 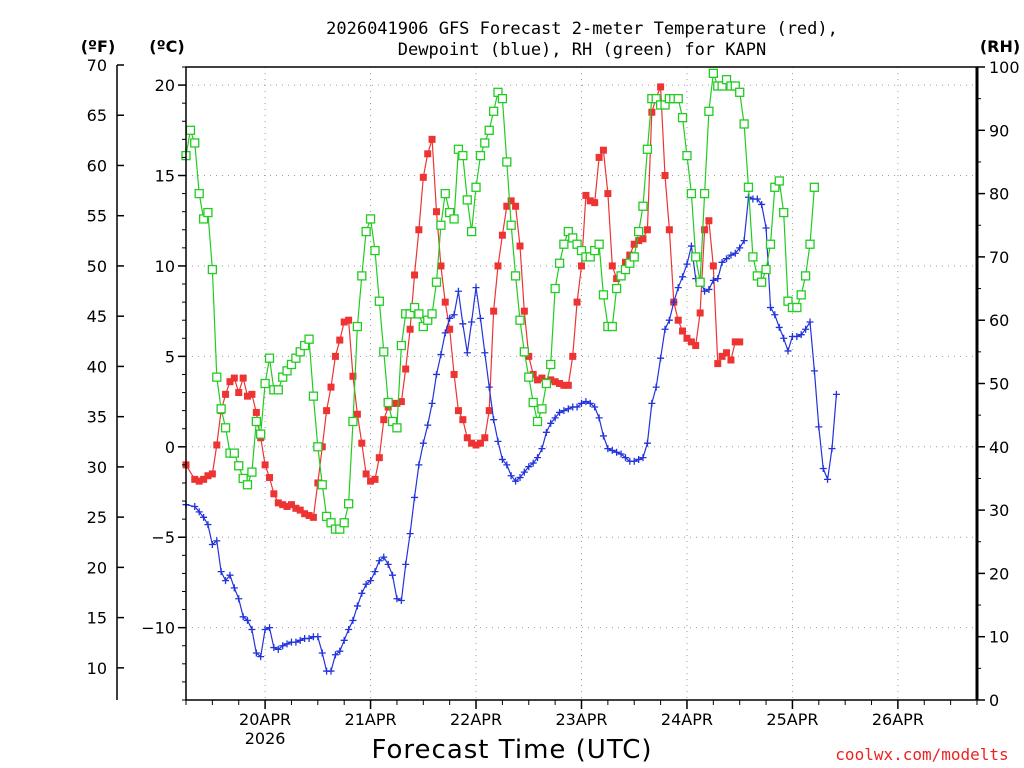 What do you see at coordinates (97, 216) in the screenshot?
I see `fahrenheit-tick-label: 55` at bounding box center [97, 216].